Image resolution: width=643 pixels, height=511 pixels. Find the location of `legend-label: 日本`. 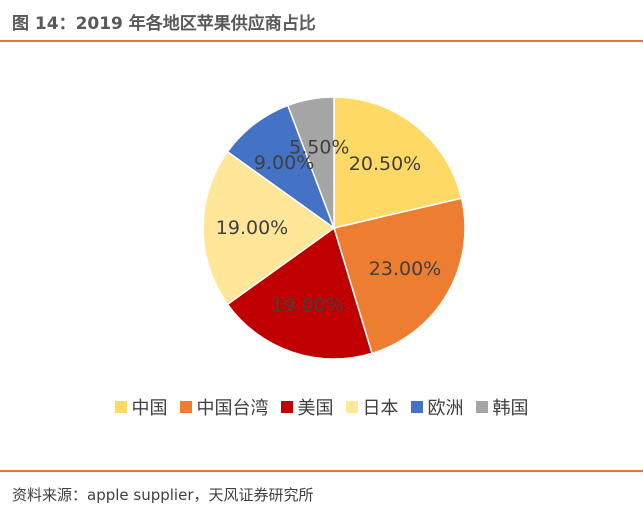

legend-label: 日本 is located at coordinates (380, 408).